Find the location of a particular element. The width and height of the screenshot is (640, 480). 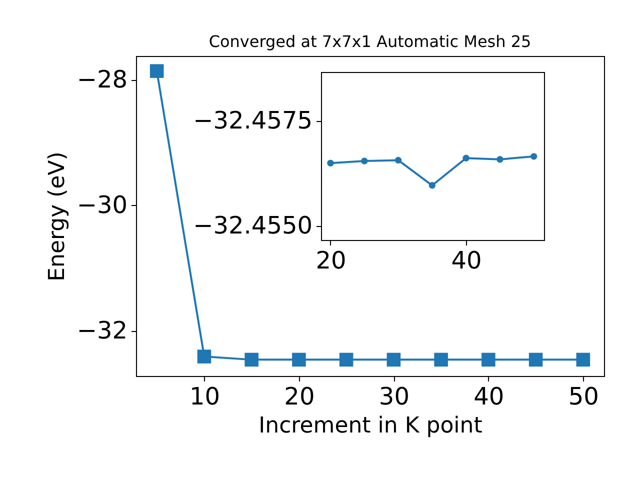

y-tick-label: −32.4550 is located at coordinates (252, 226).